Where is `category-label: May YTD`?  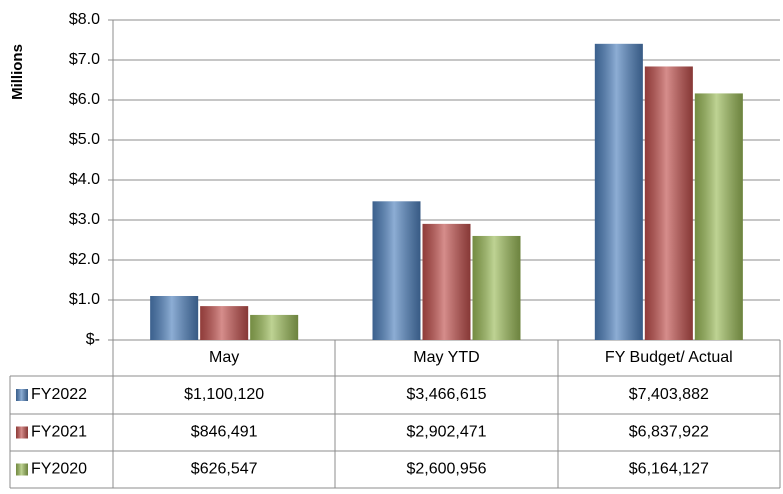 category-label: May YTD is located at coordinates (446, 357).